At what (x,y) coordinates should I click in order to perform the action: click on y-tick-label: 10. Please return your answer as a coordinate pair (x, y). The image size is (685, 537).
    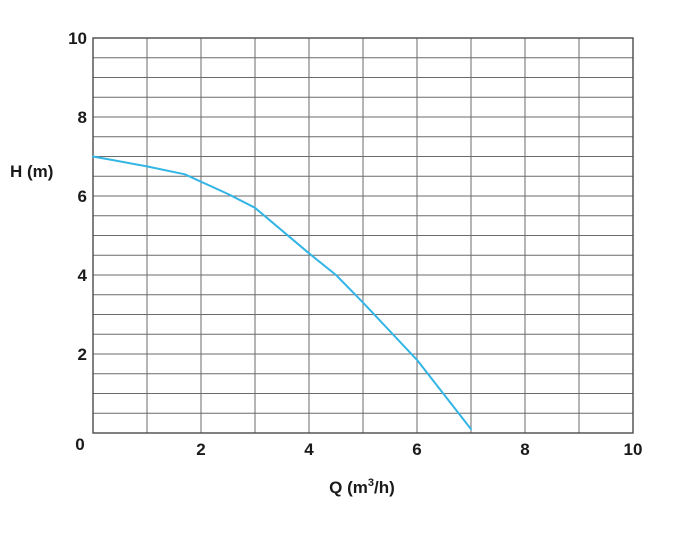
    Looking at the image, I should click on (77, 38).